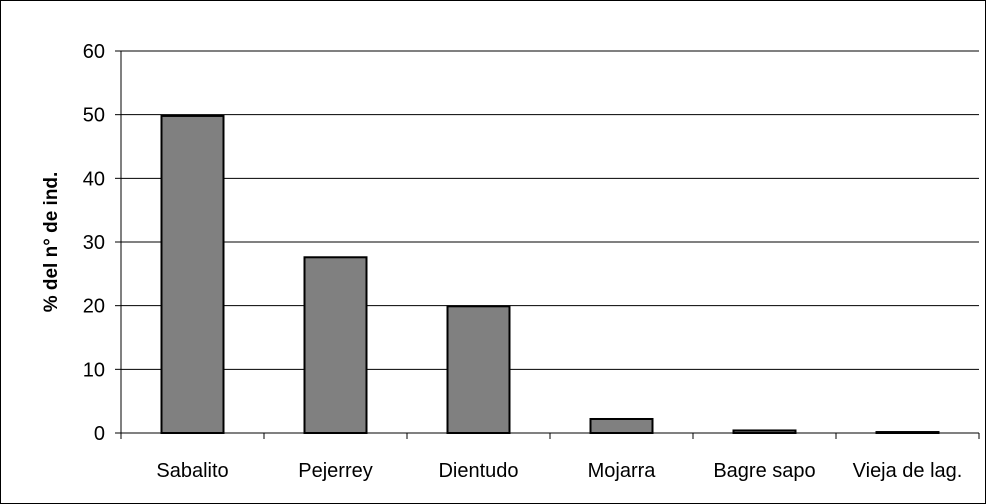  What do you see at coordinates (94, 52) in the screenshot?
I see `y-tick-label: 60` at bounding box center [94, 52].